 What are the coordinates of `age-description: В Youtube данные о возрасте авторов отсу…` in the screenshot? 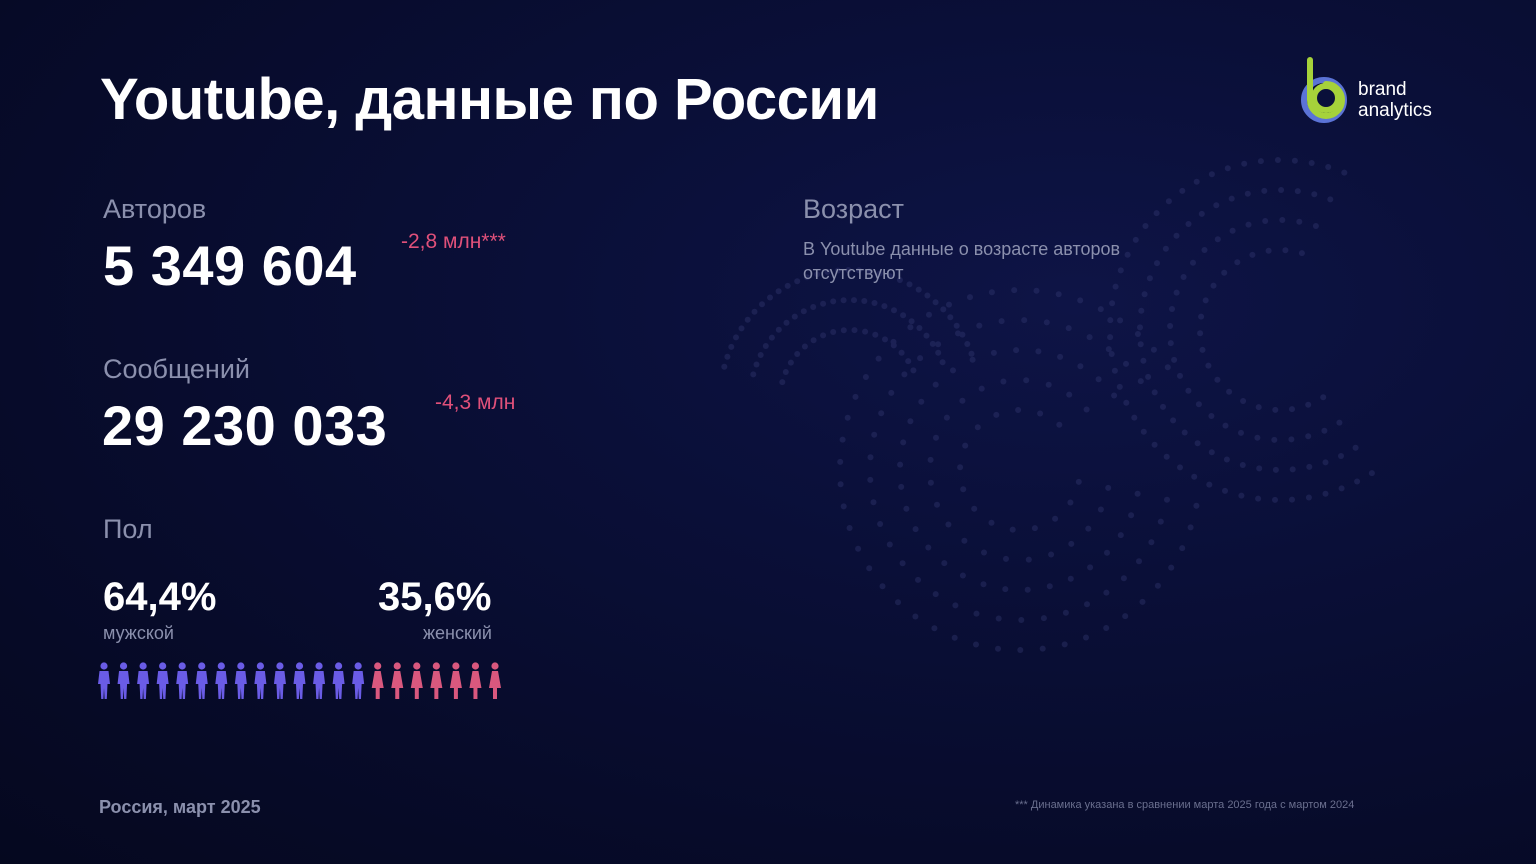 It's located at (962, 261).